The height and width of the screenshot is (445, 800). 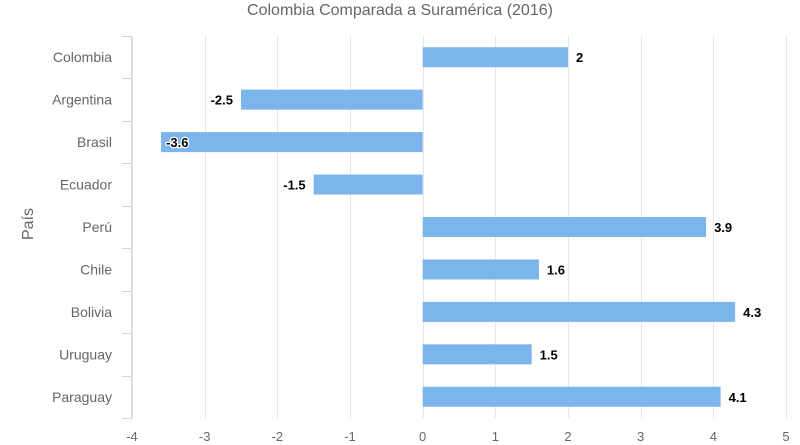 What do you see at coordinates (738, 397) in the screenshot?
I see `data-label: 4.1` at bounding box center [738, 397].